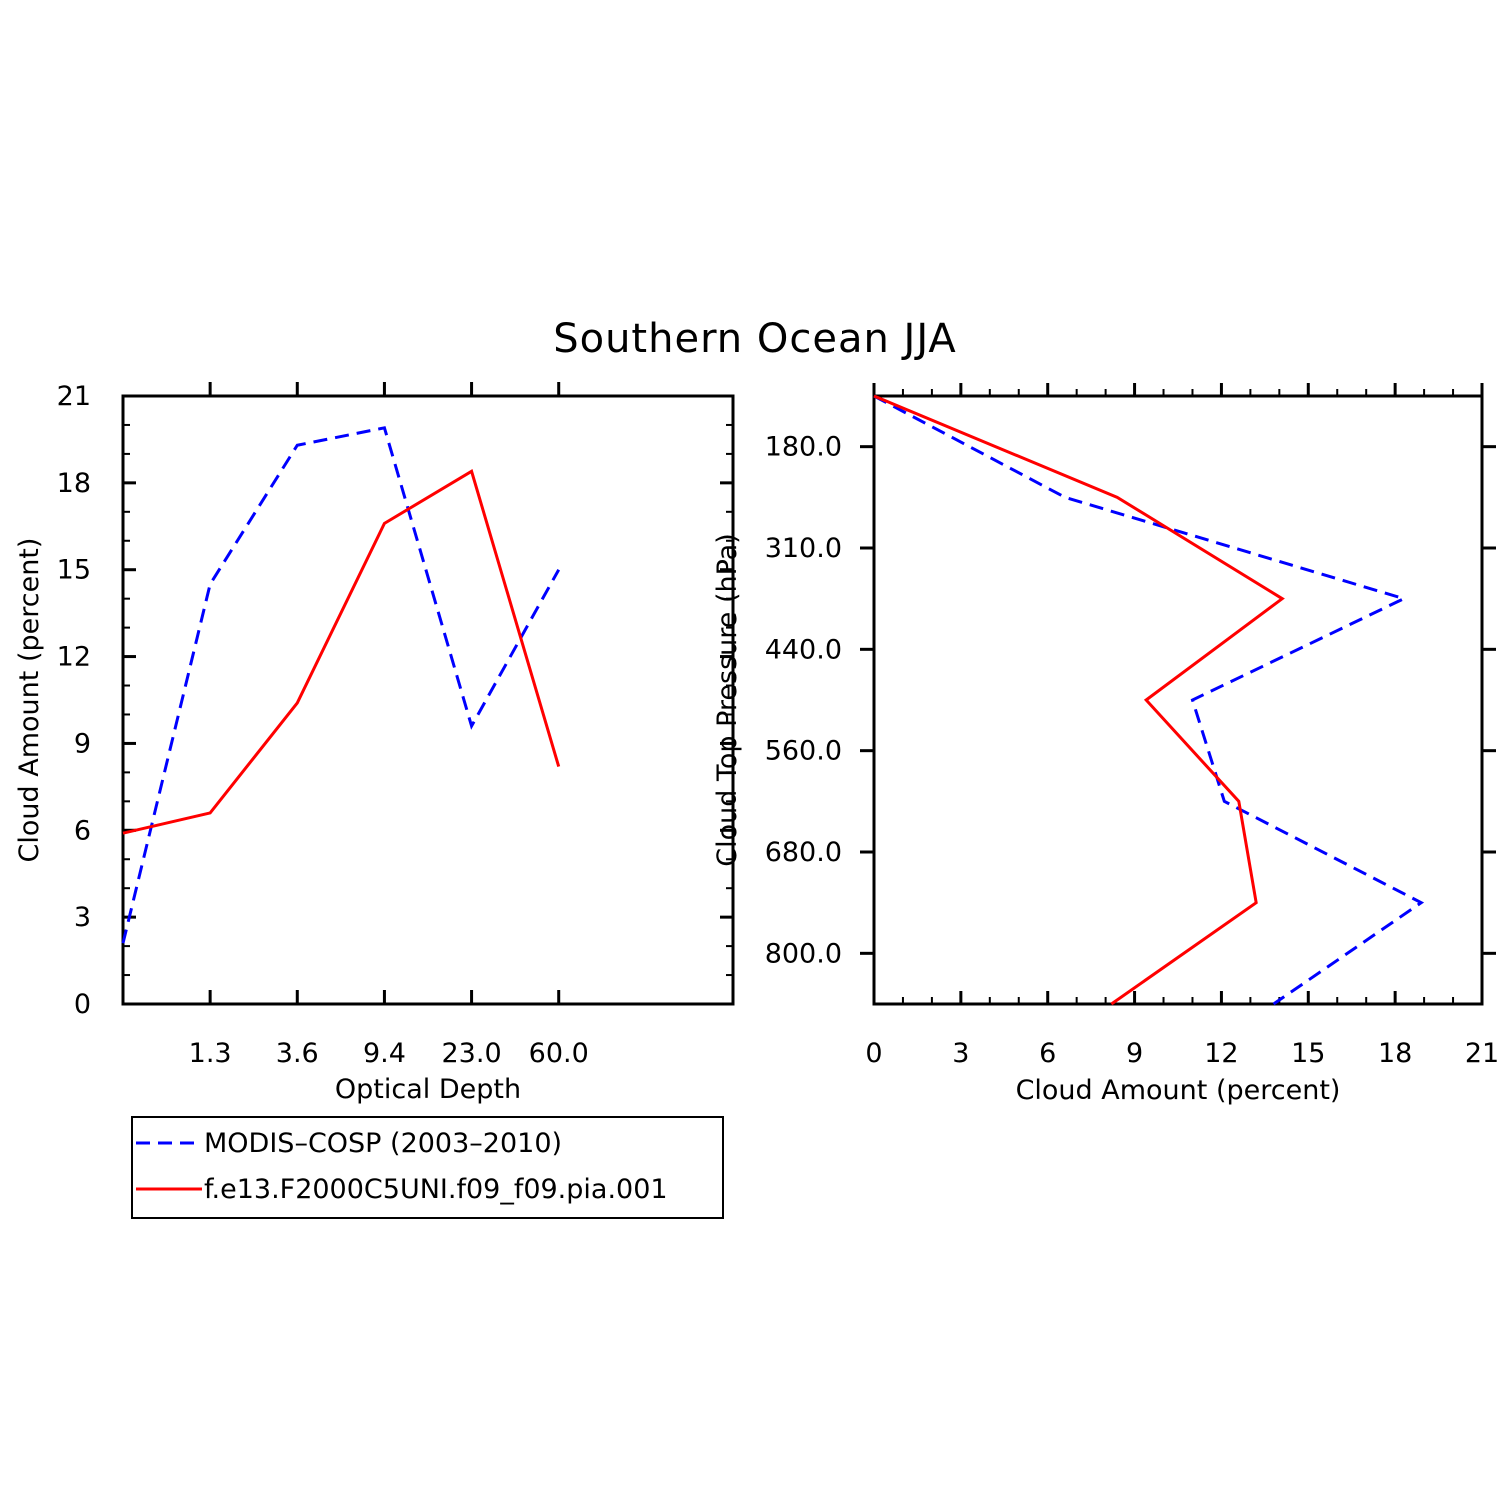 This screenshot has height=1510, width=1510. What do you see at coordinates (74, 570) in the screenshot?
I see `left-y-tick-label: 15` at bounding box center [74, 570].